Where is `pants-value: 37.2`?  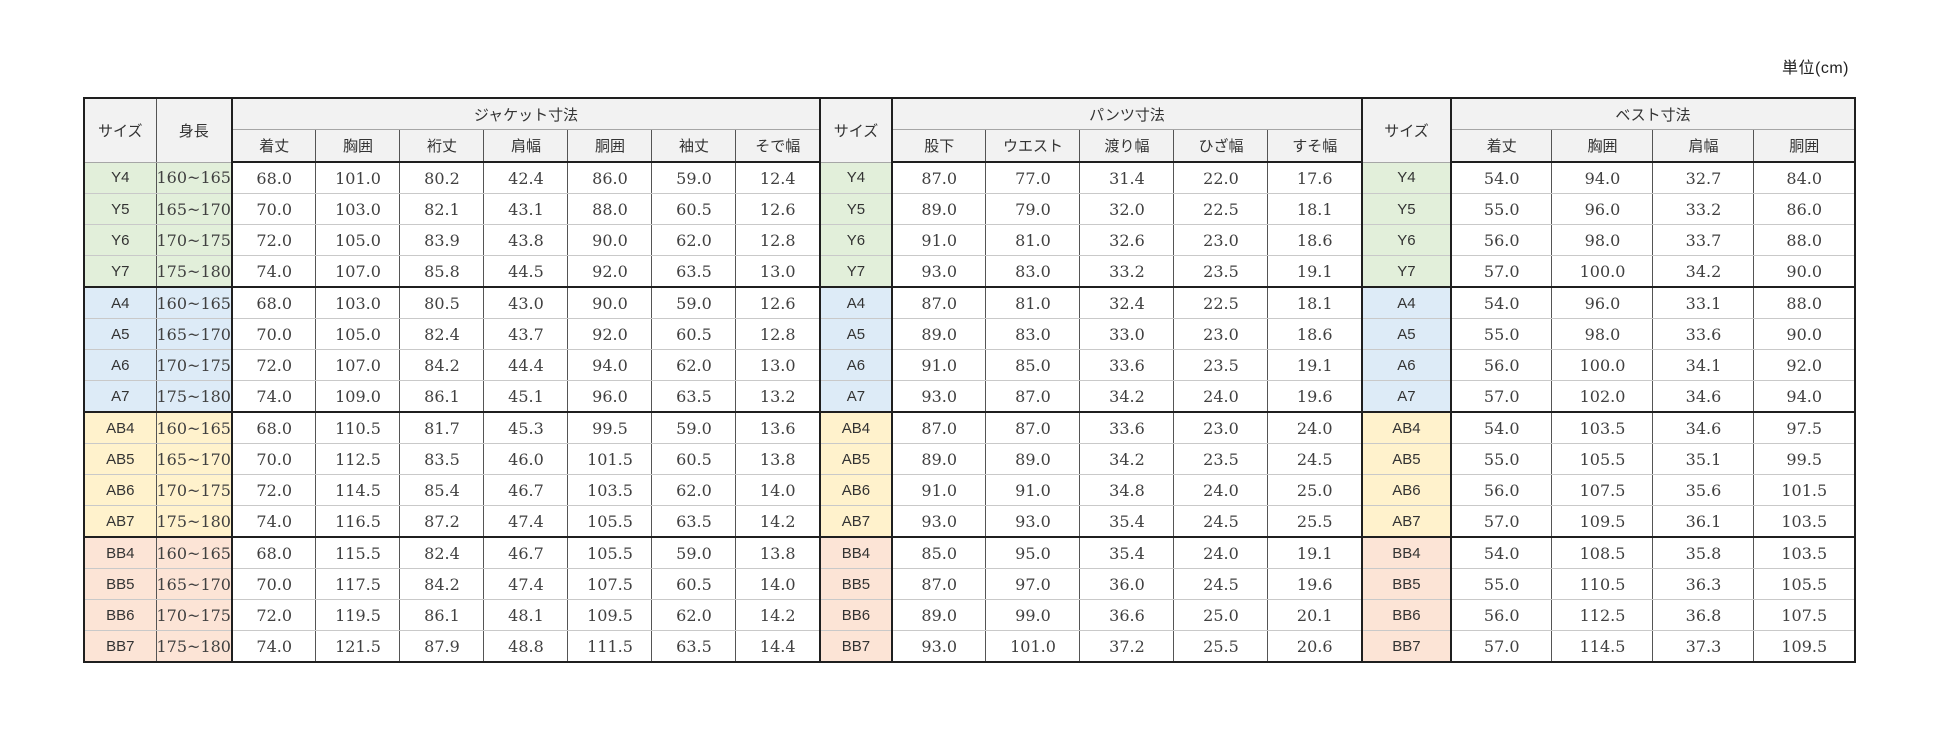
pants-value: 37.2 is located at coordinates (1127, 646).